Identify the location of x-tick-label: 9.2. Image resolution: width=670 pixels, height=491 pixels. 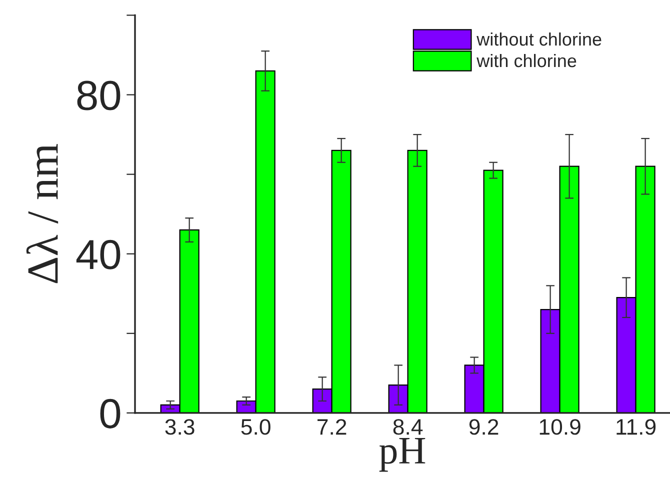
(483, 427).